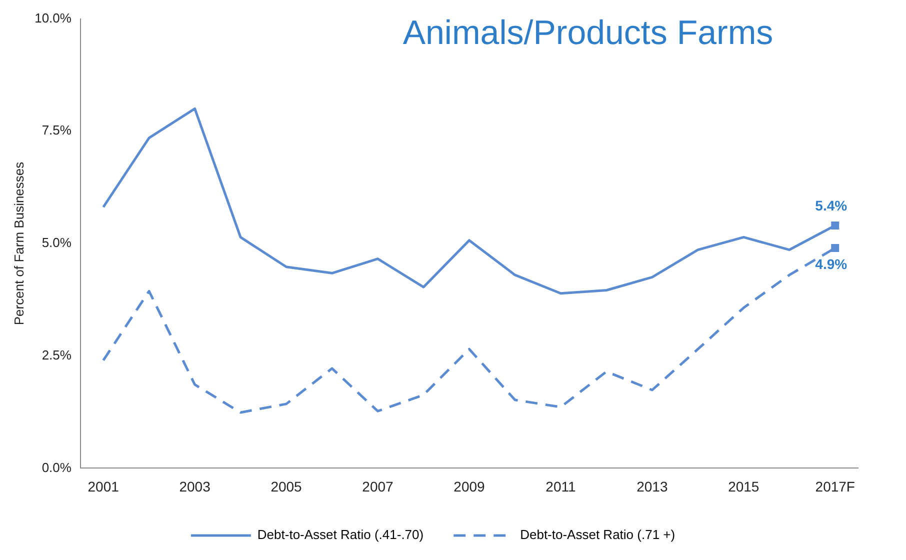  I want to click on y-tick-label: 7.5%, so click(57, 130).